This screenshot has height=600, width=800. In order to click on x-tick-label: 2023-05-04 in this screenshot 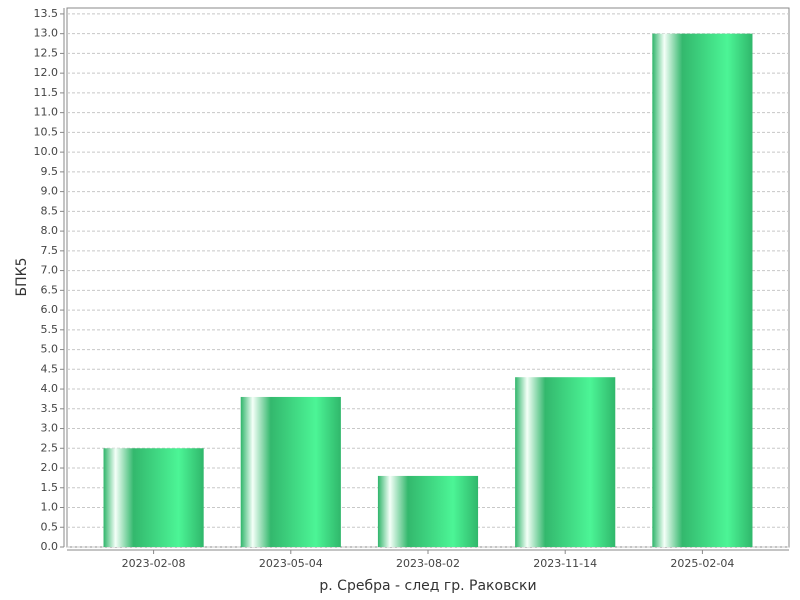, I will do `click(291, 563)`.